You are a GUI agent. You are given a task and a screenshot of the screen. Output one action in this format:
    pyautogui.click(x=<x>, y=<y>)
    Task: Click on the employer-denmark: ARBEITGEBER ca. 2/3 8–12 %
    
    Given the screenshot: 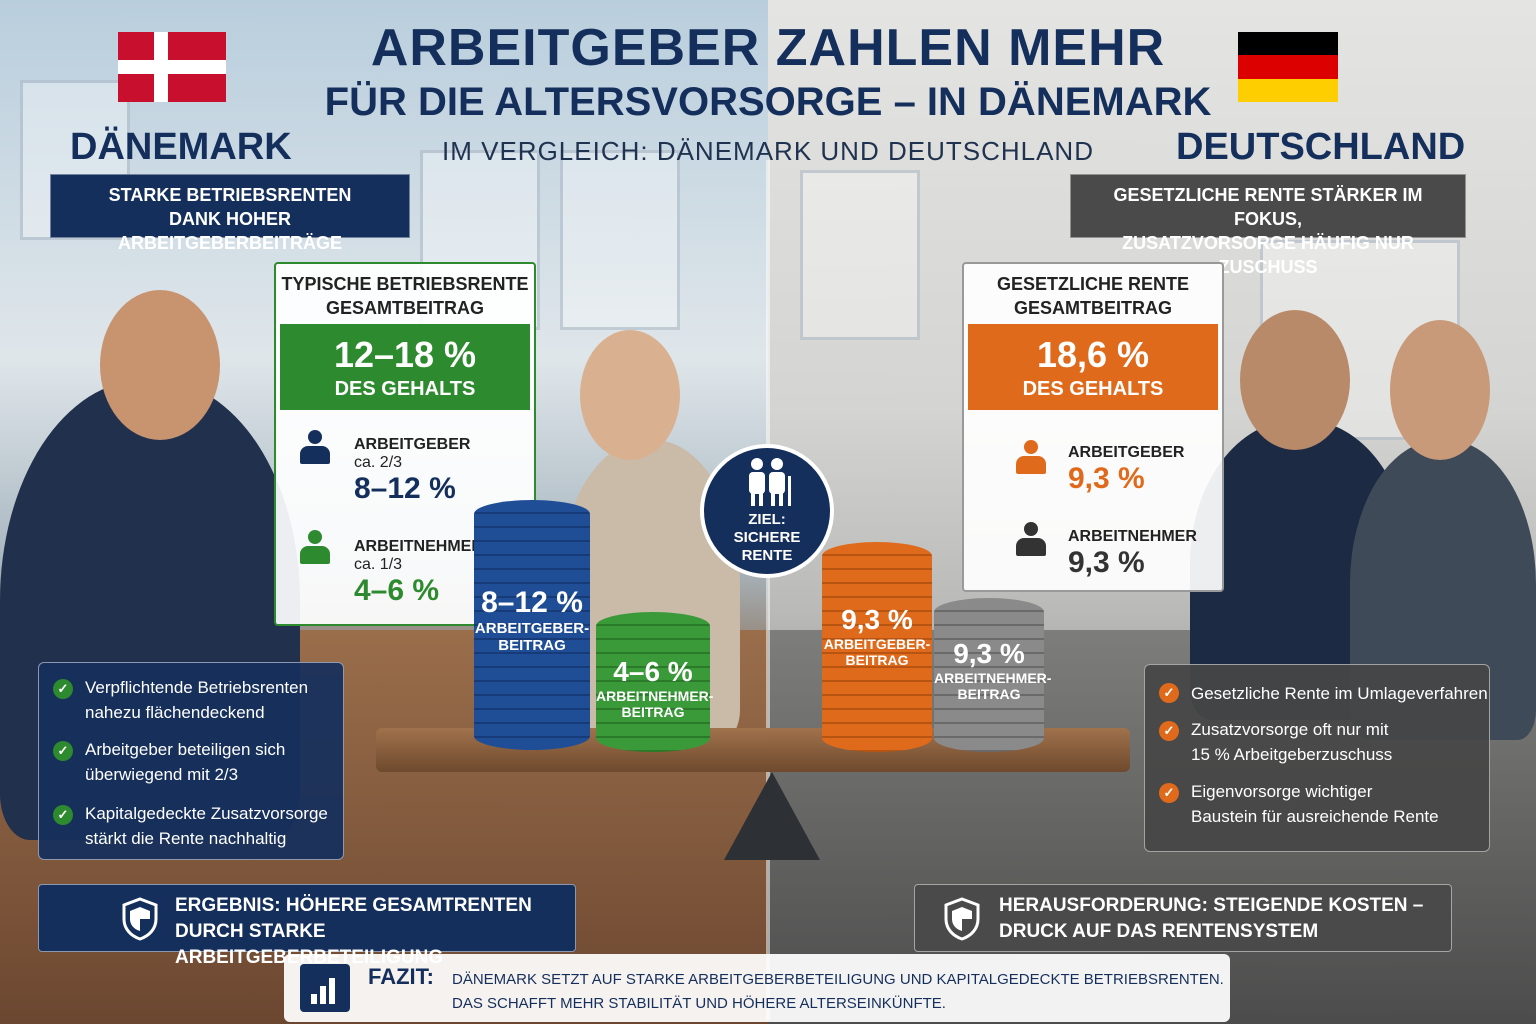 What is the action you would take?
    pyautogui.click(x=412, y=471)
    